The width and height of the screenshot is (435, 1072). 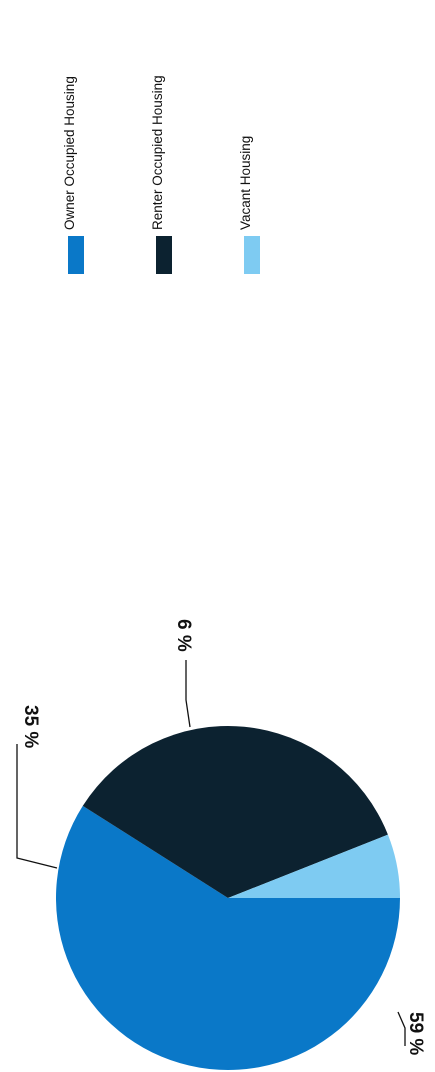 I want to click on legend-swatch-owner-occupied, so click(x=76, y=255).